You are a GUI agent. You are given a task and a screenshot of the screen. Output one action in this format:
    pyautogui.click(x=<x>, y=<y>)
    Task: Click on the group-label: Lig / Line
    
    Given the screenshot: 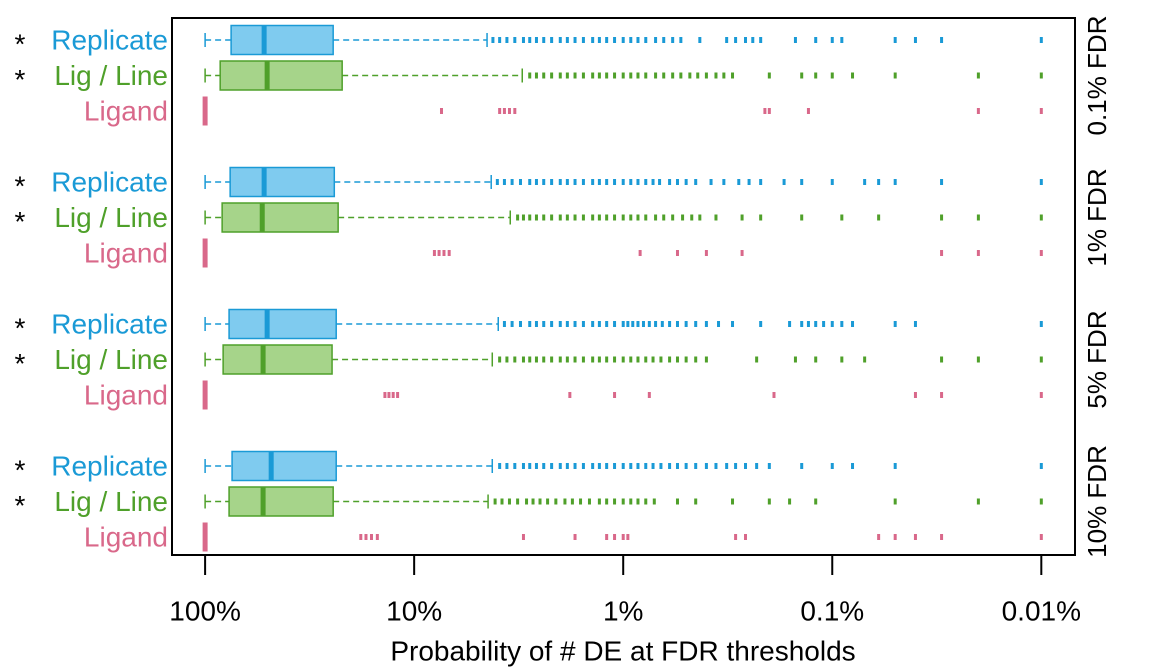 What is the action you would take?
    pyautogui.click(x=111, y=359)
    